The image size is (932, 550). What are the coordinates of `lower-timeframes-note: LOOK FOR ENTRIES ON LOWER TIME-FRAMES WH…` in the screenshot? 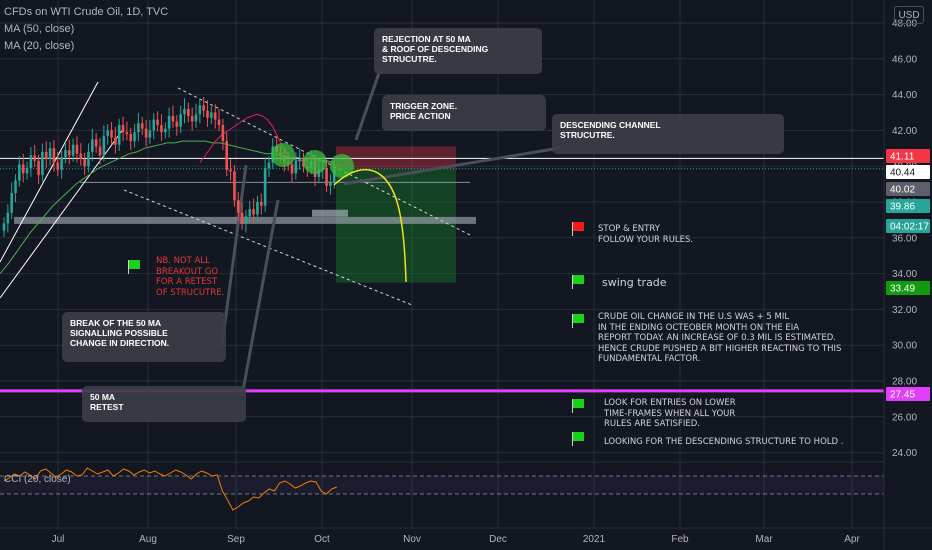 It's located at (670, 413).